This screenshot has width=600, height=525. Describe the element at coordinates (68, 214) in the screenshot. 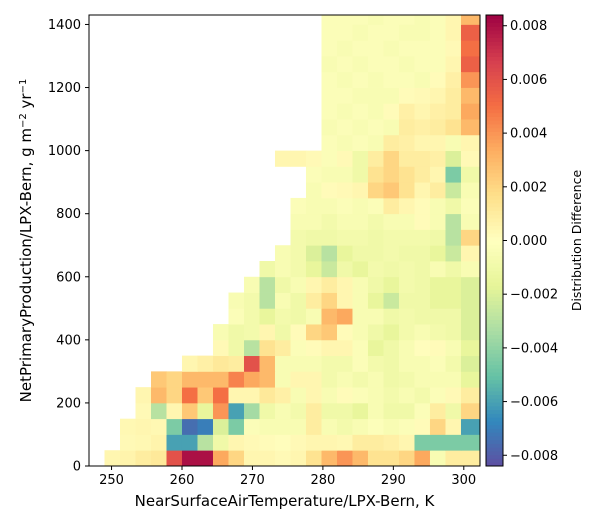

I see `y-tick-label: 800` at that location.